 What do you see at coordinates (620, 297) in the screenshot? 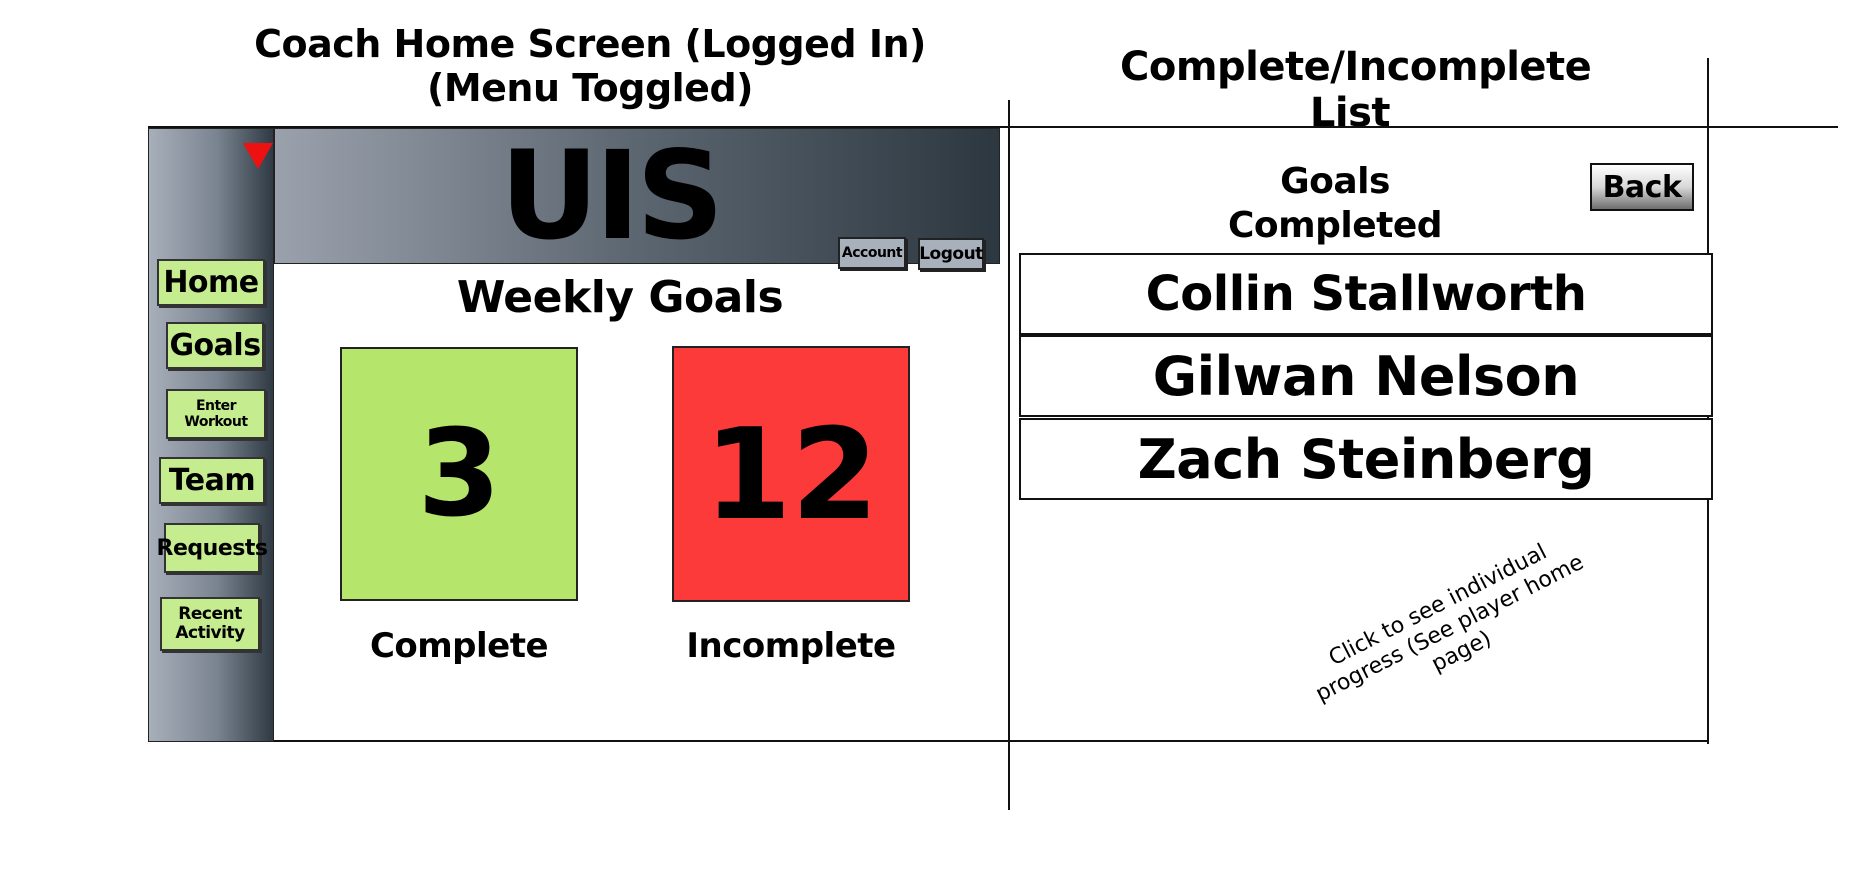
I see `weekly-goals-title: Weekly Goals` at bounding box center [620, 297].